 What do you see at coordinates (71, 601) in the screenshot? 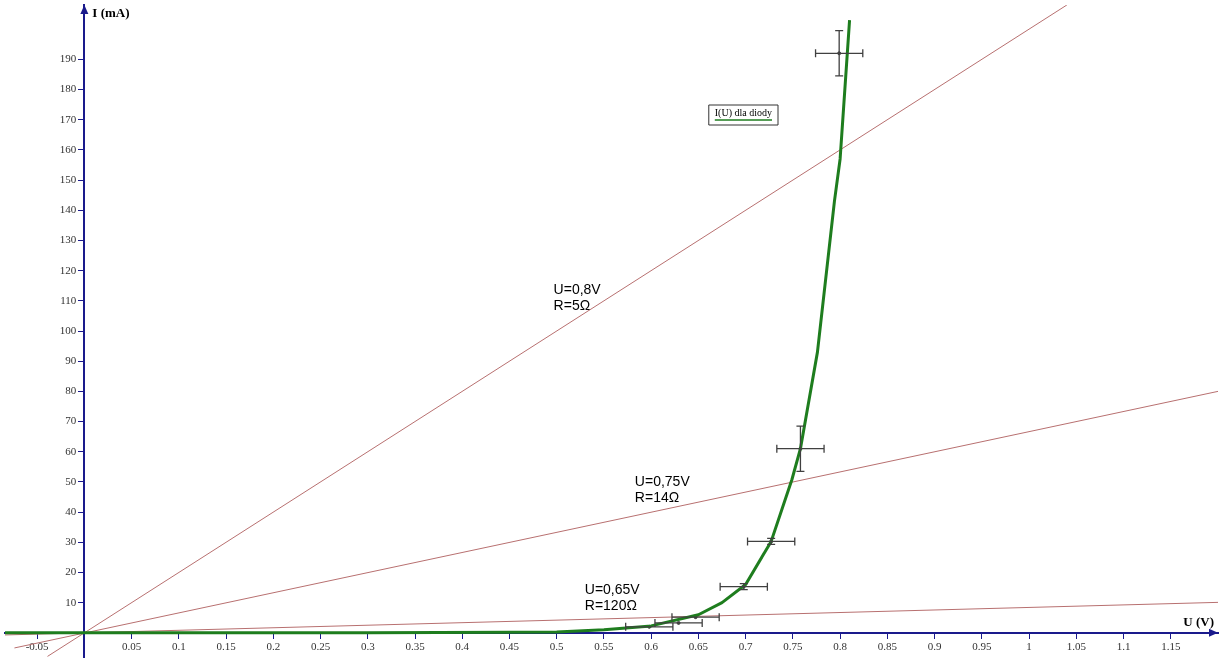
I see `y-tick-label: 10` at bounding box center [71, 601].